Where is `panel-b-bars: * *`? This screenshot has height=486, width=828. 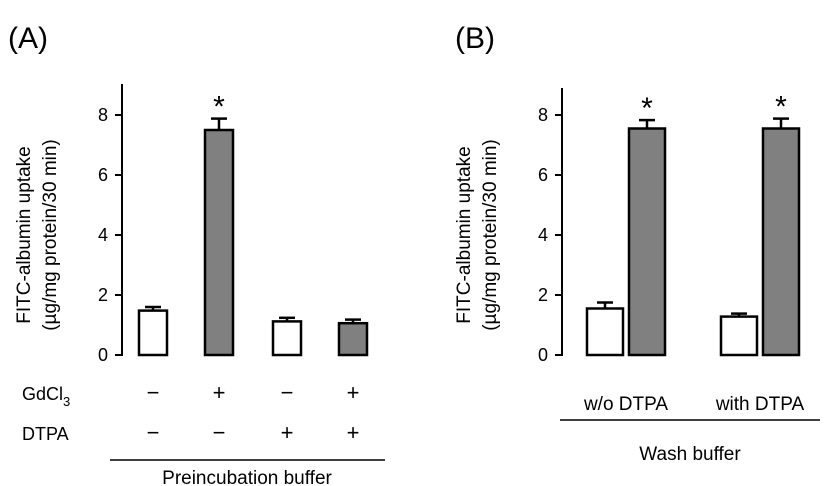 panel-b-bars: * * is located at coordinates (693, 224).